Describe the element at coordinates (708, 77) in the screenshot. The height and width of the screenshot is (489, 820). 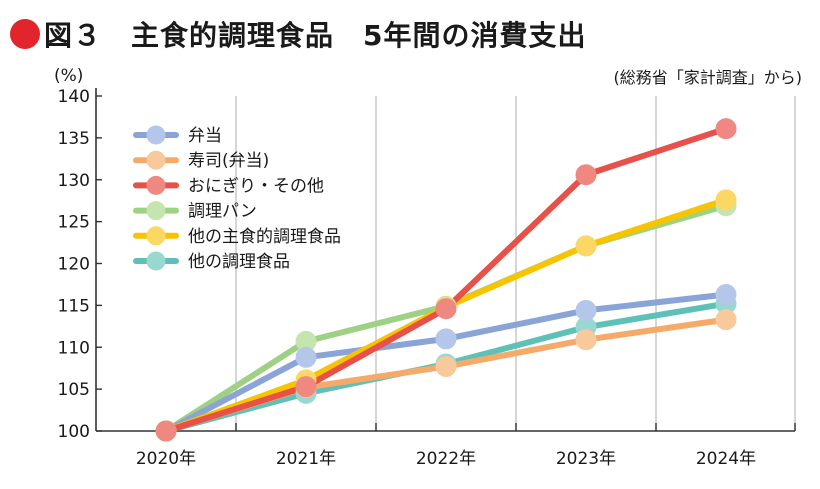
I see `source-note: (総務省「家計調査」から)` at that location.